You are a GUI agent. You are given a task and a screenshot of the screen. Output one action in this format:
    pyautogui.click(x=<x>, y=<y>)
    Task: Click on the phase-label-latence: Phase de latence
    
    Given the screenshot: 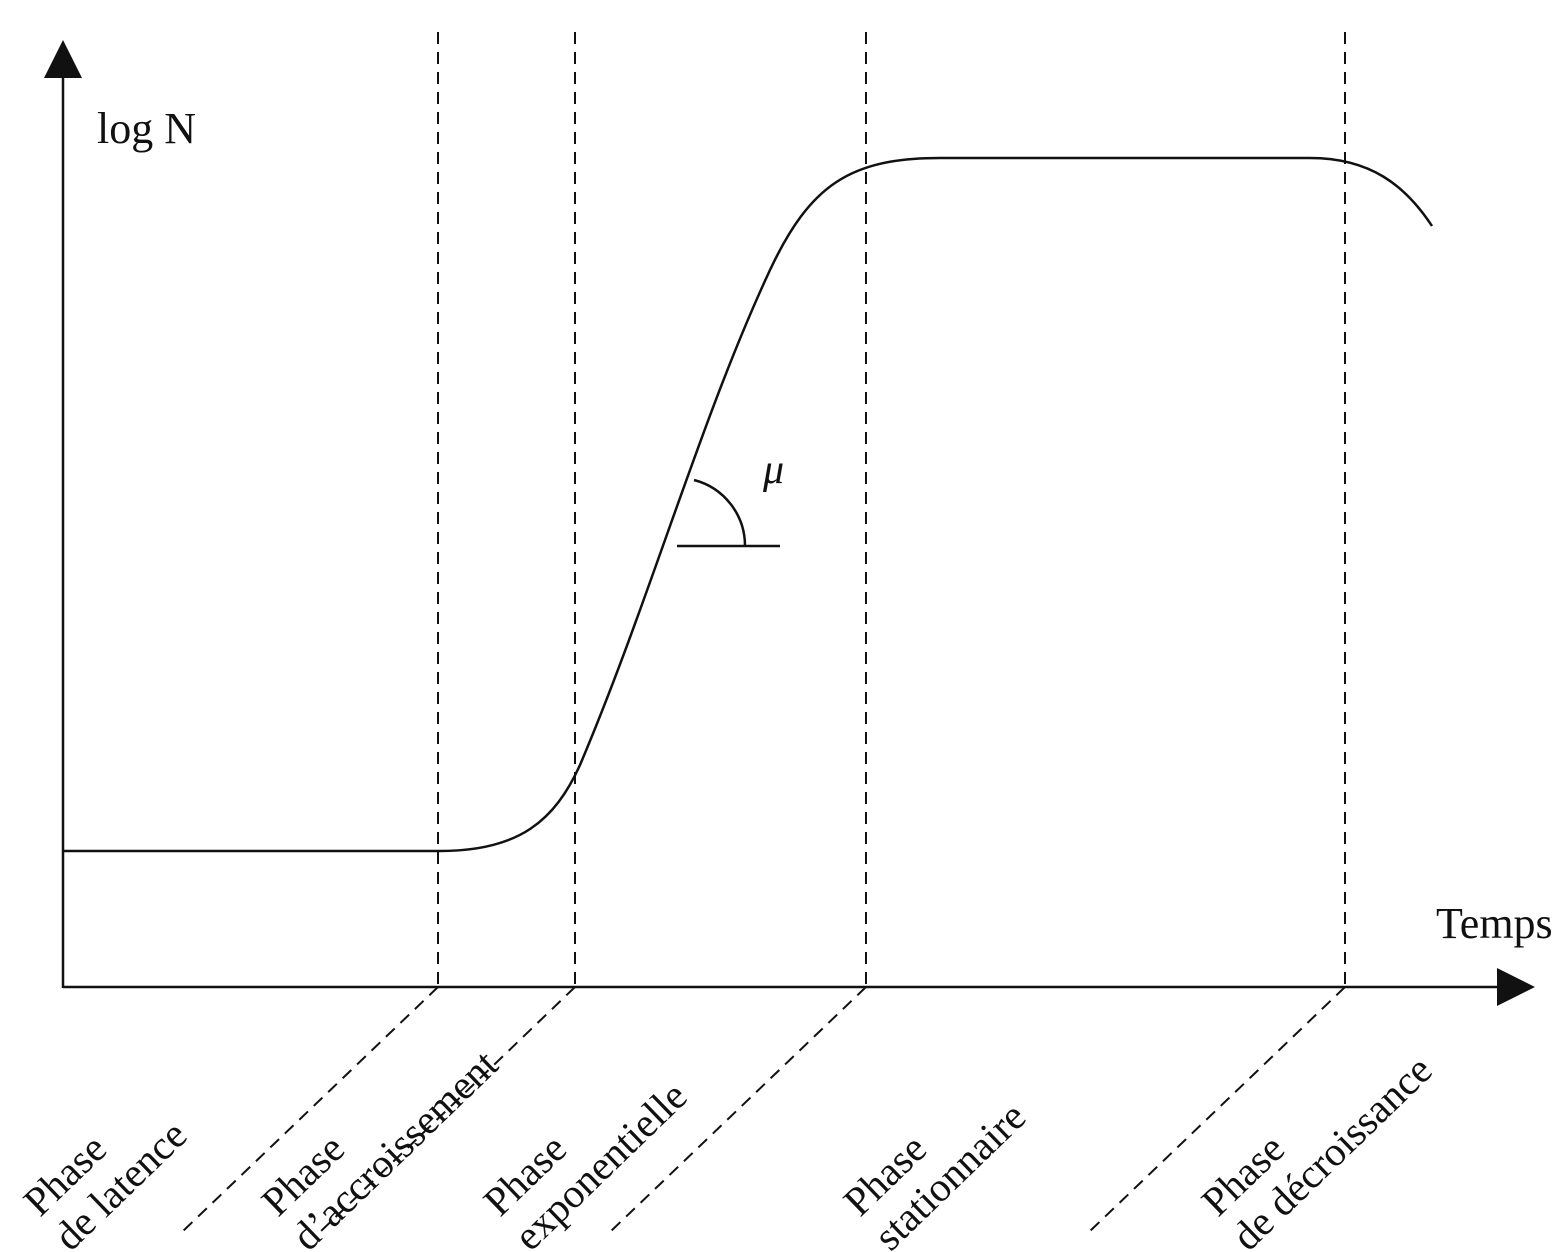 What is the action you would take?
    pyautogui.click(x=104, y=1181)
    